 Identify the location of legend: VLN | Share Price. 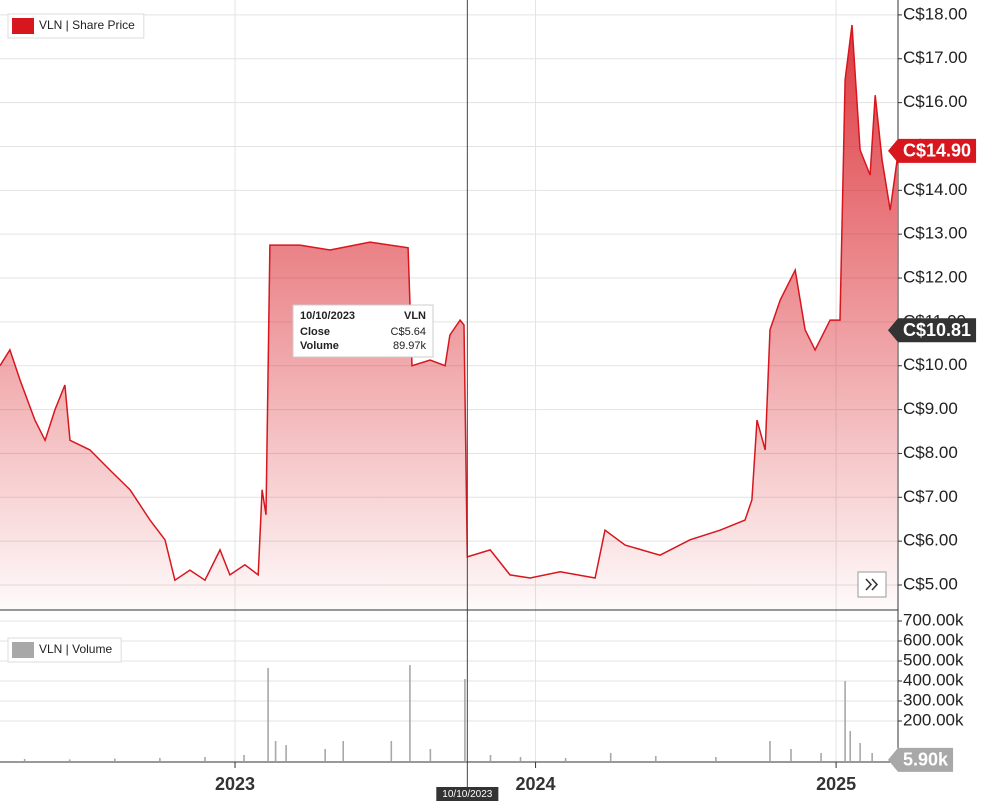
(76, 26).